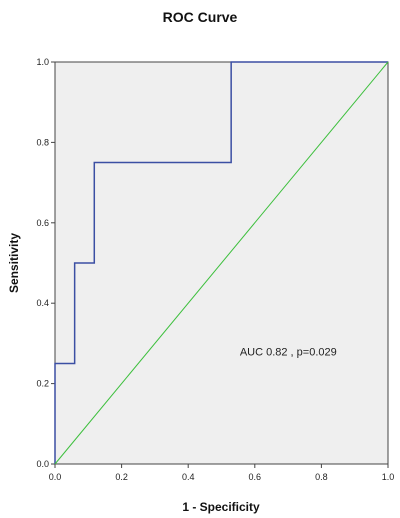 Image resolution: width=400 pixels, height=518 pixels. Describe the element at coordinates (42, 223) in the screenshot. I see `y-tick-label: 0.6` at that location.